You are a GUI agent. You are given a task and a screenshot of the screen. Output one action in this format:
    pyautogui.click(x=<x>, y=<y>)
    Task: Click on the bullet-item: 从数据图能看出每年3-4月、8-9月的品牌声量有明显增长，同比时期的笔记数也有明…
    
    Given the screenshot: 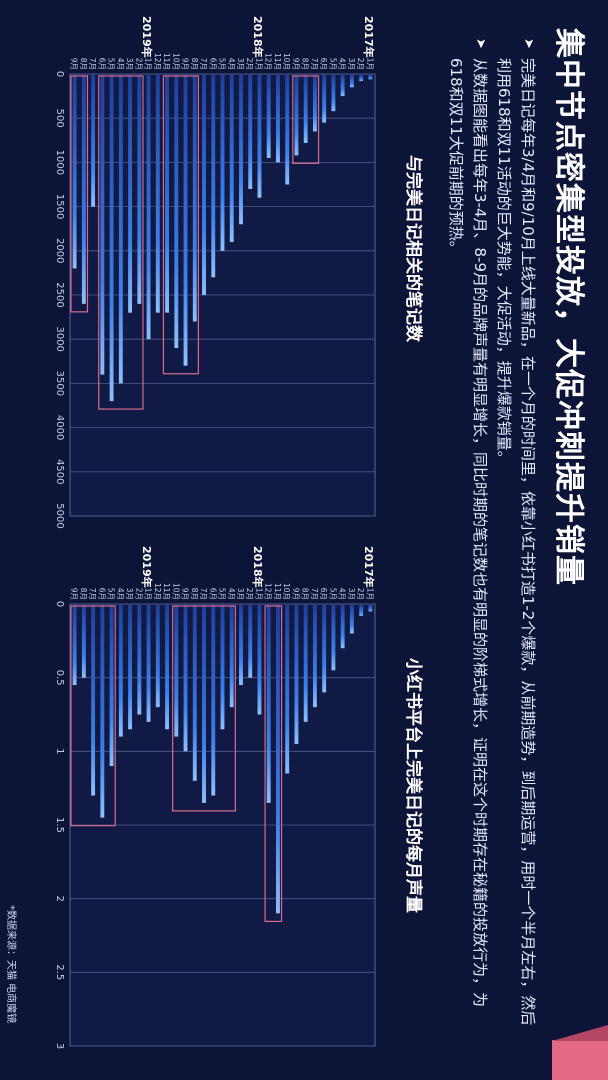 What is the action you would take?
    pyautogui.click(x=468, y=533)
    